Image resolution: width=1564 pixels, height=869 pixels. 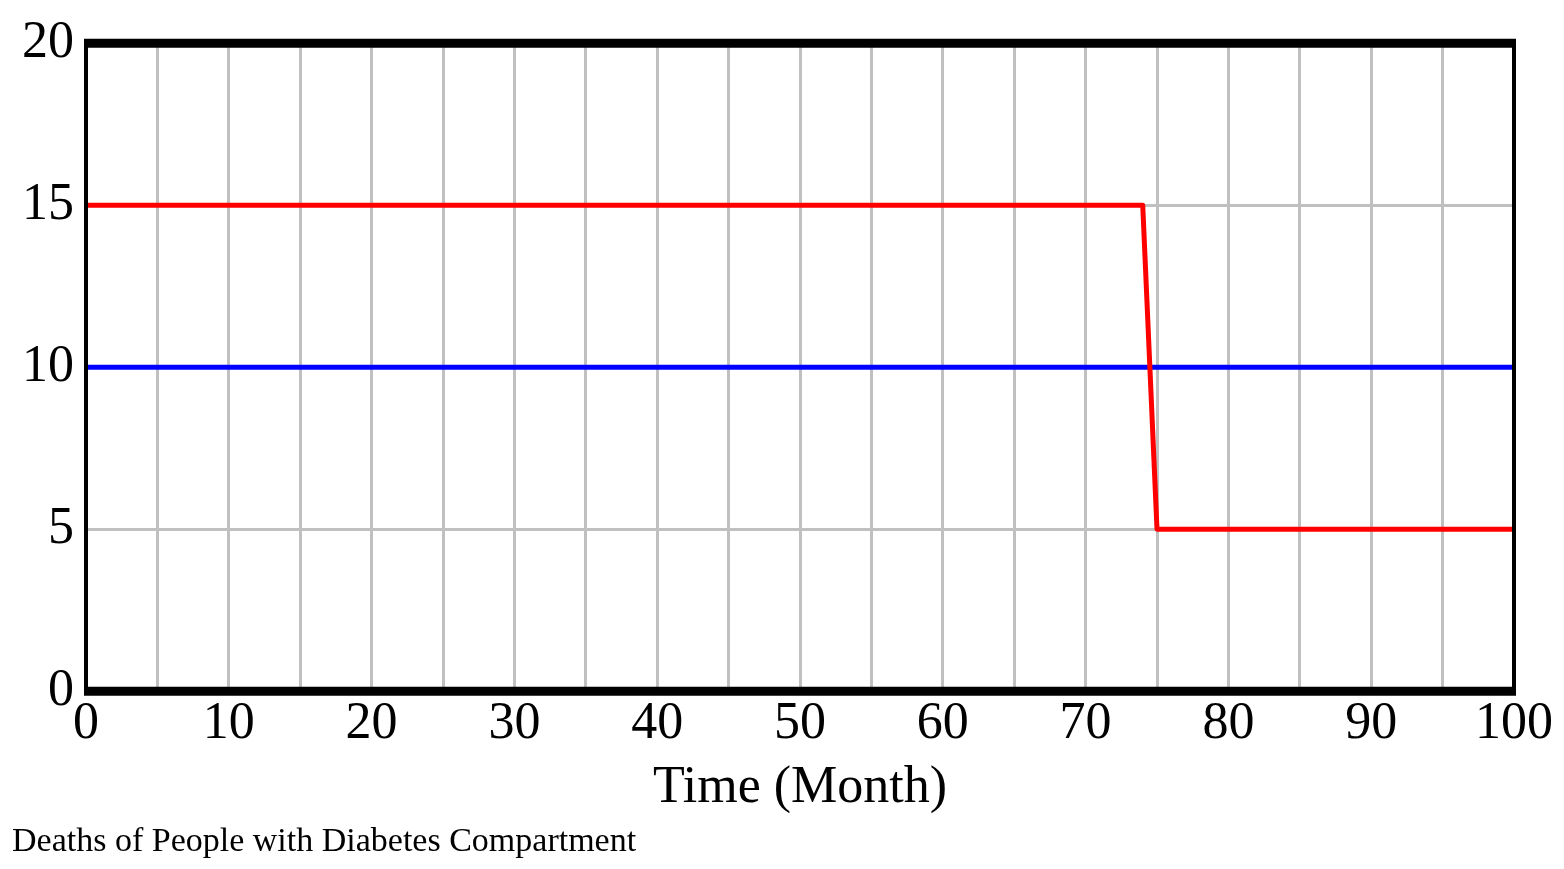 What do you see at coordinates (61, 525) in the screenshot?
I see `y-tick-label: 5` at bounding box center [61, 525].